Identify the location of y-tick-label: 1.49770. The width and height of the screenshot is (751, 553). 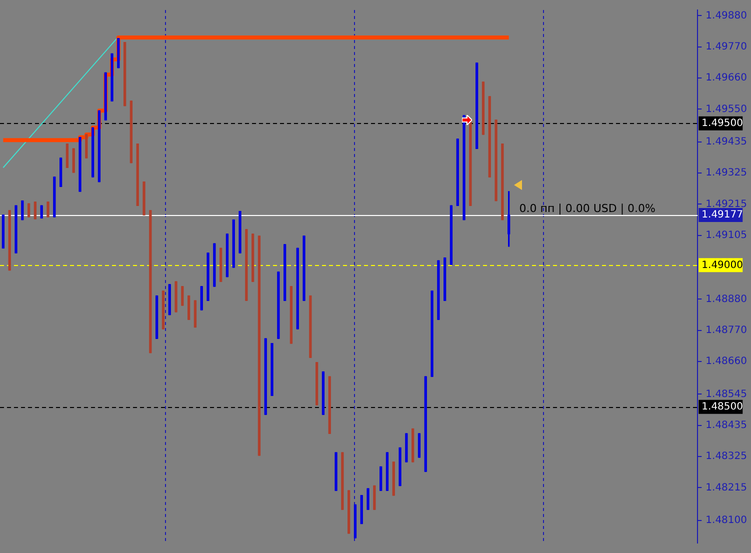
(727, 46).